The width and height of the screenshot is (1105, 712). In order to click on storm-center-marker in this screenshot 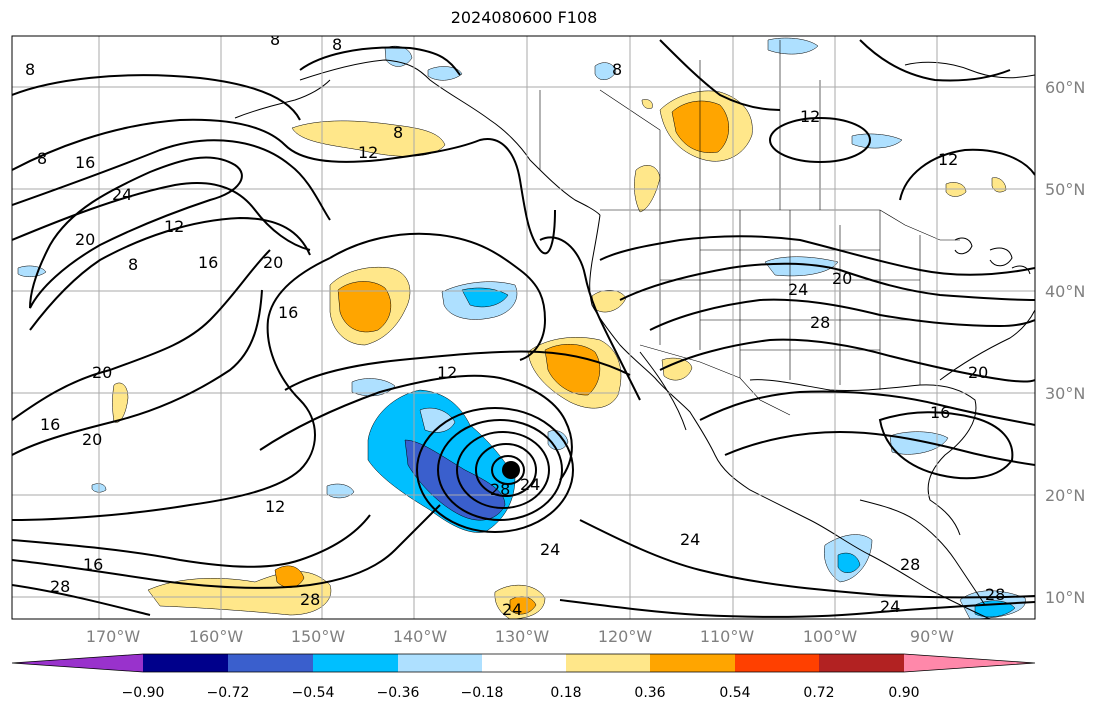, I will do `click(511, 470)`.